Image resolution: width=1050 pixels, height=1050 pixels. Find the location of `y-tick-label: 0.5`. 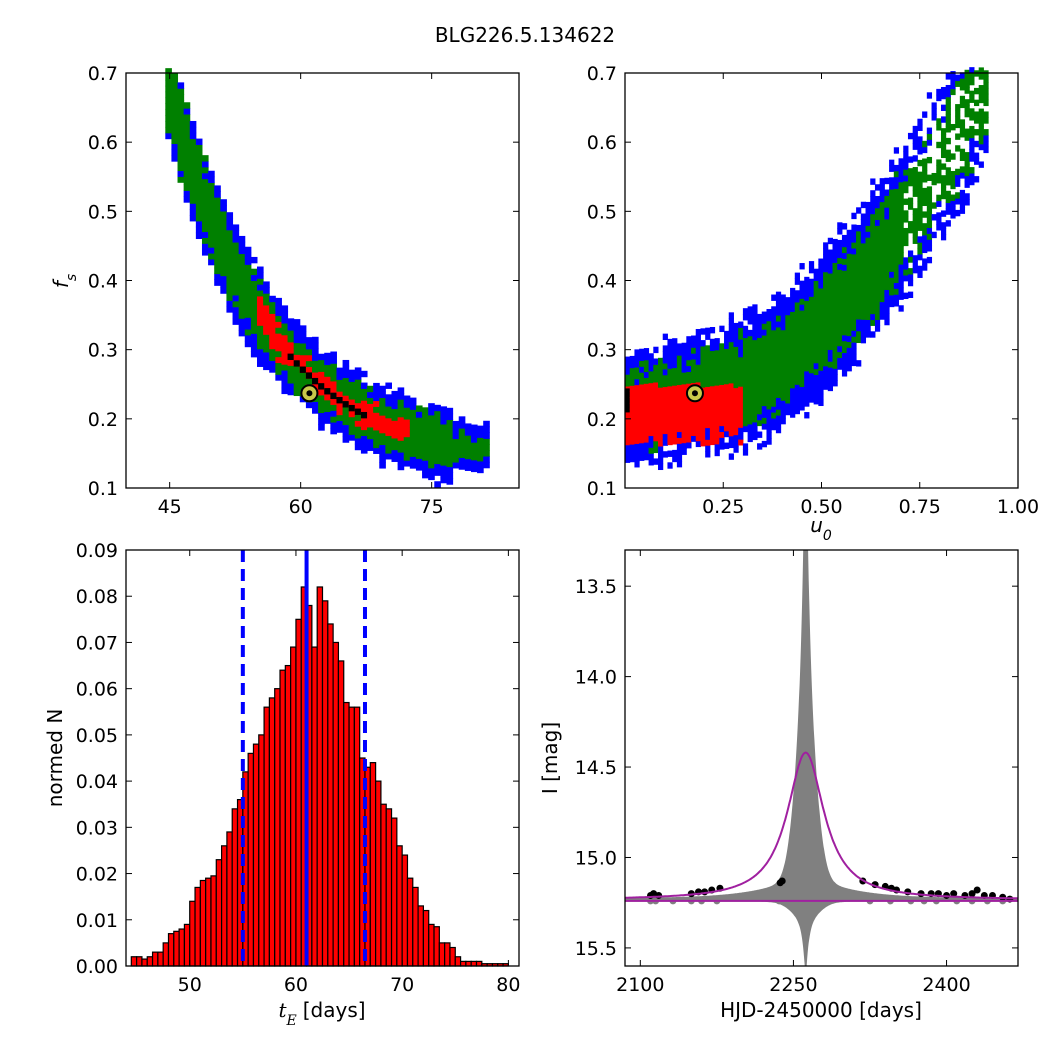

y-tick-label: 0.5 is located at coordinates (602, 212).